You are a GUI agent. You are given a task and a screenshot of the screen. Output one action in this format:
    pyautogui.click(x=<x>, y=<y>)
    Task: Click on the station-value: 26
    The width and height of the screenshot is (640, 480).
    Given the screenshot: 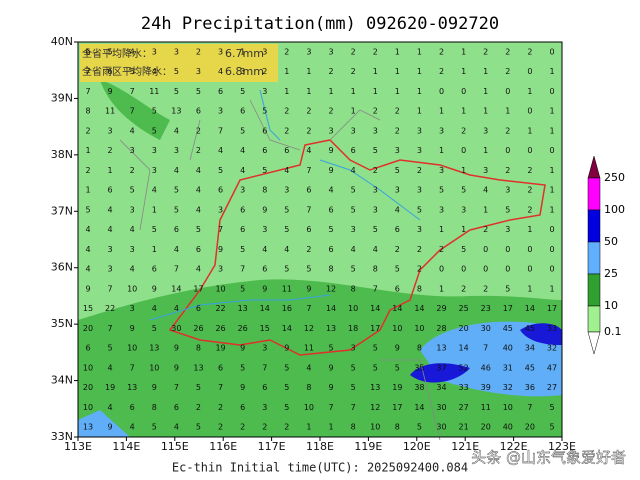 What is the action you would take?
    pyautogui.click(x=198, y=328)
    